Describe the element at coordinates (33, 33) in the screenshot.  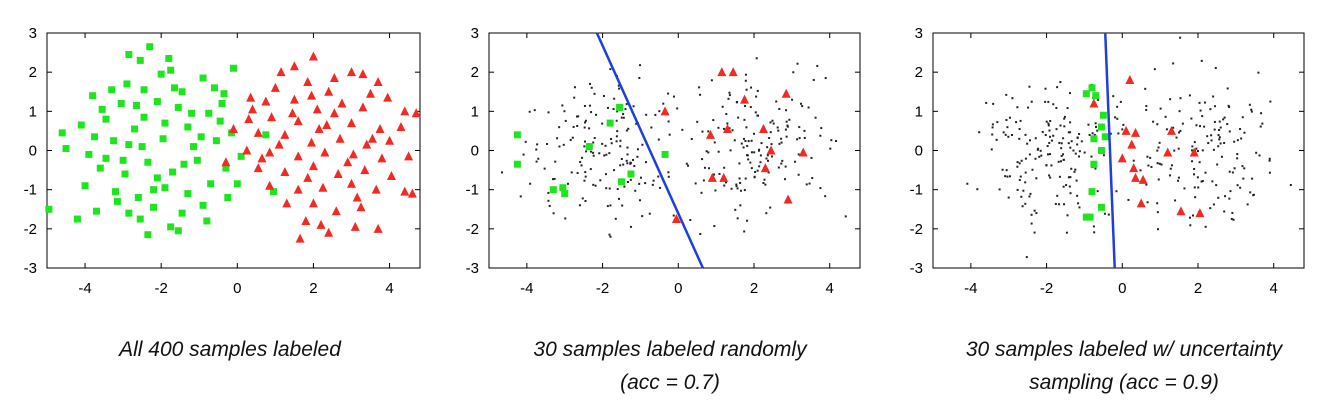
I see `y-tick-label: 3` at that location.